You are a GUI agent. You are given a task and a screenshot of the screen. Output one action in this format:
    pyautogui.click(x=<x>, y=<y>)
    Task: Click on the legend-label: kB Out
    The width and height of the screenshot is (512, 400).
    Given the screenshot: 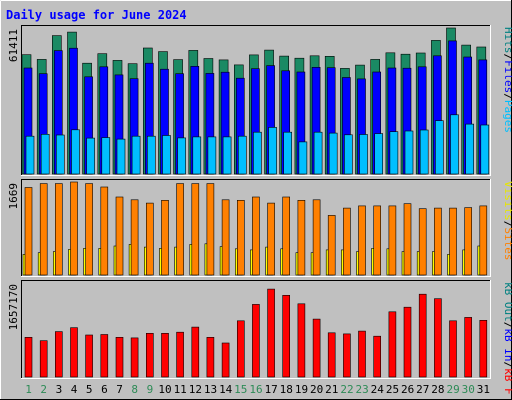 What is the action you would take?
    pyautogui.click(x=507, y=302)
    